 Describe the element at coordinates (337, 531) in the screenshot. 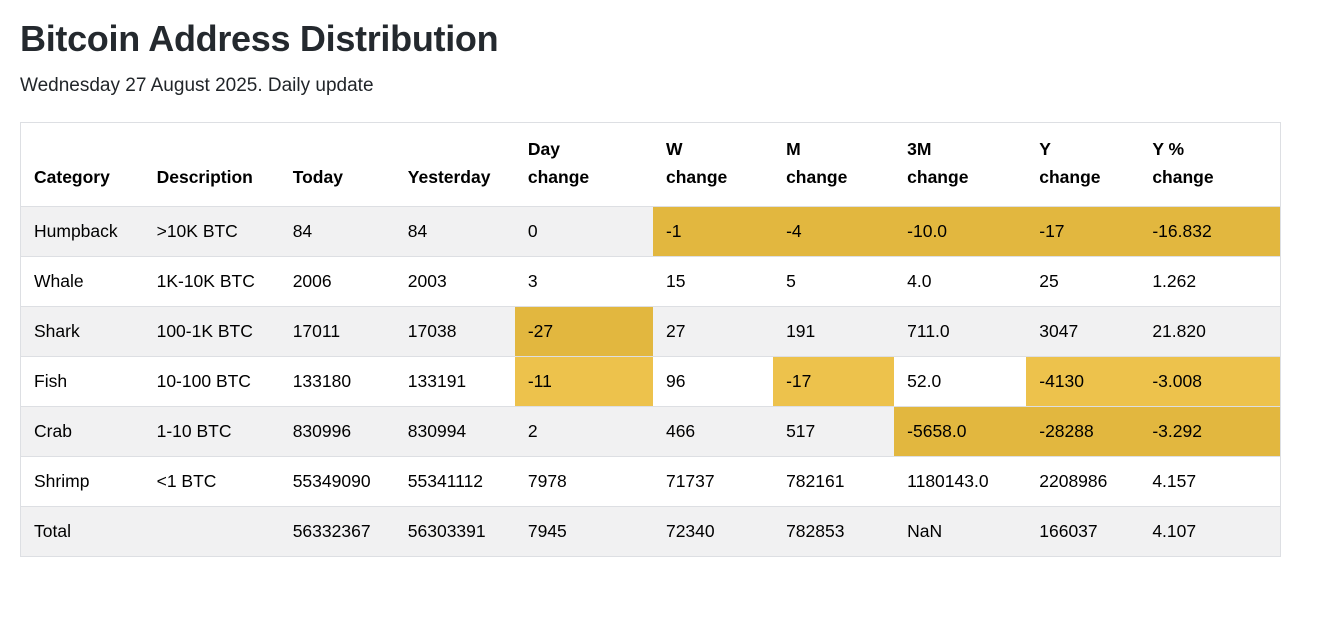

I see `cell-total-today: 56332367` at that location.